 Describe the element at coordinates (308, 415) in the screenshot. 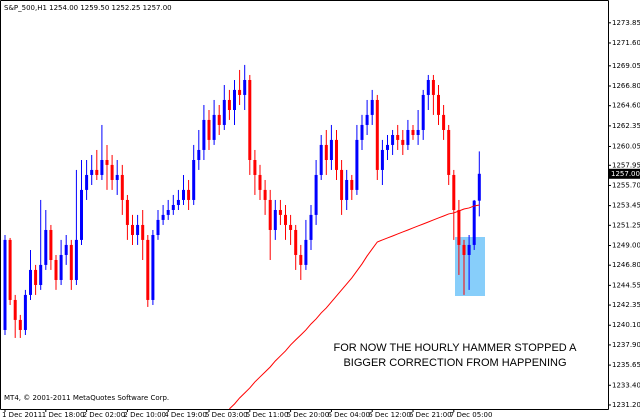

I see `x-tick-label: 5 Dec 20:00` at that location.